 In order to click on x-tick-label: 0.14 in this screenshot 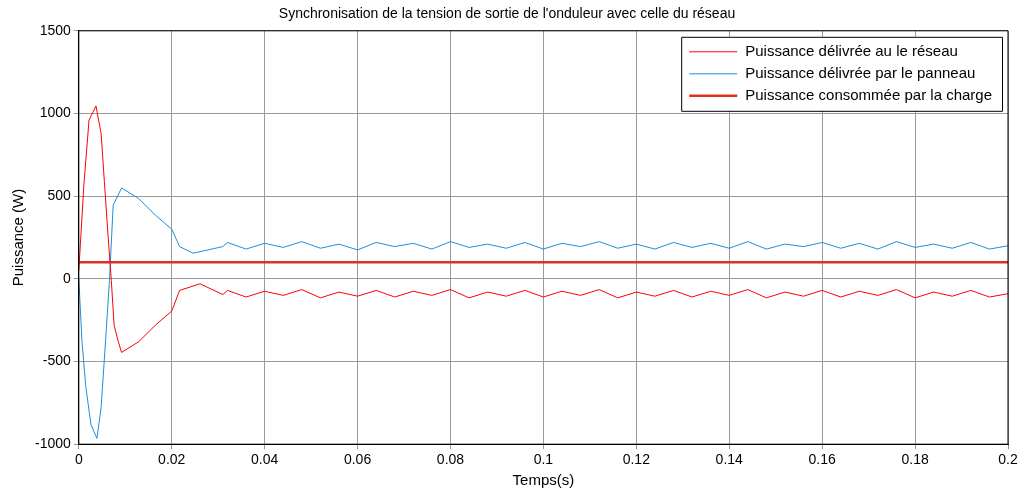, I will do `click(729, 459)`.